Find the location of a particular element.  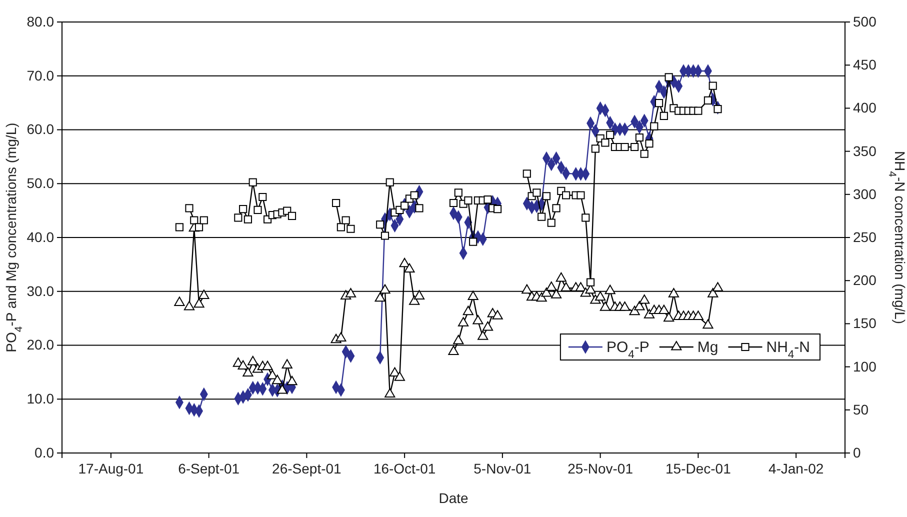

y-tick-label: 20.0 is located at coordinates (40, 344).